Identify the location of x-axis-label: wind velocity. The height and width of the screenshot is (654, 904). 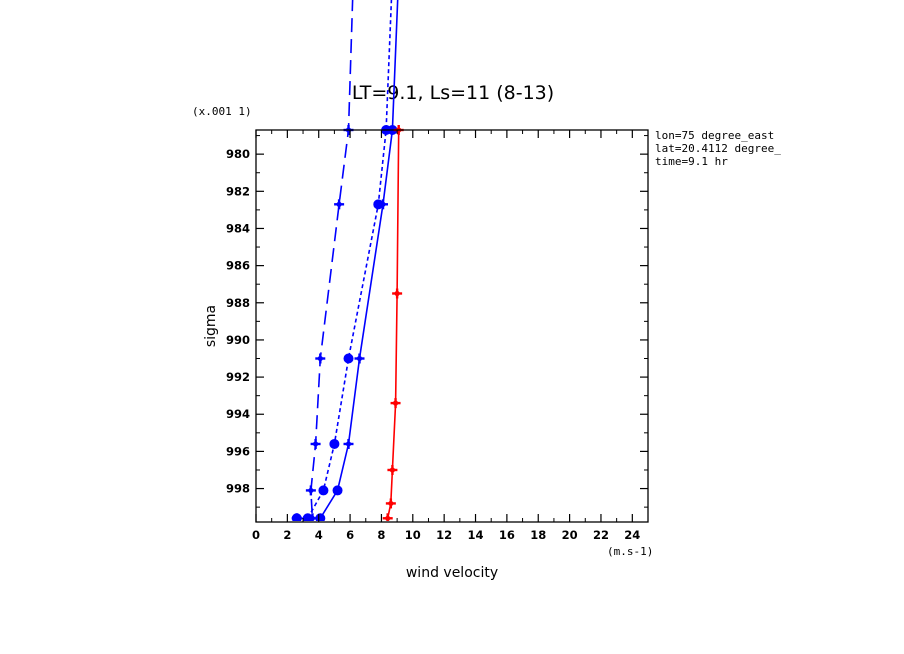
(452, 573).